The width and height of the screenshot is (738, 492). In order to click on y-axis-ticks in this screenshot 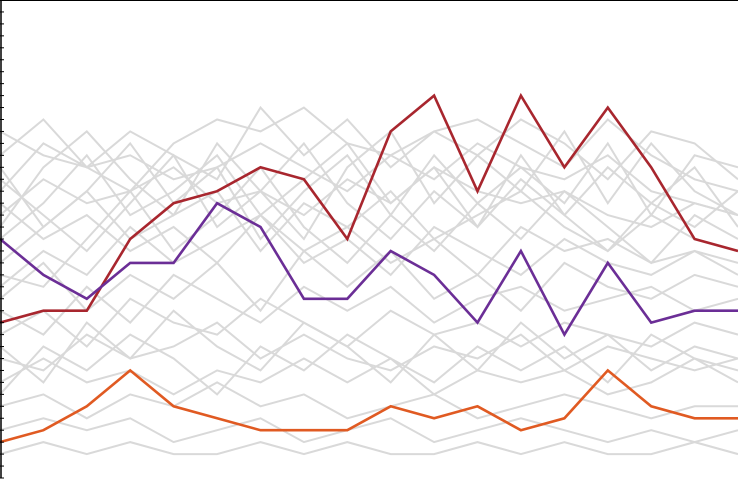, I will do `click(2, 239)`.